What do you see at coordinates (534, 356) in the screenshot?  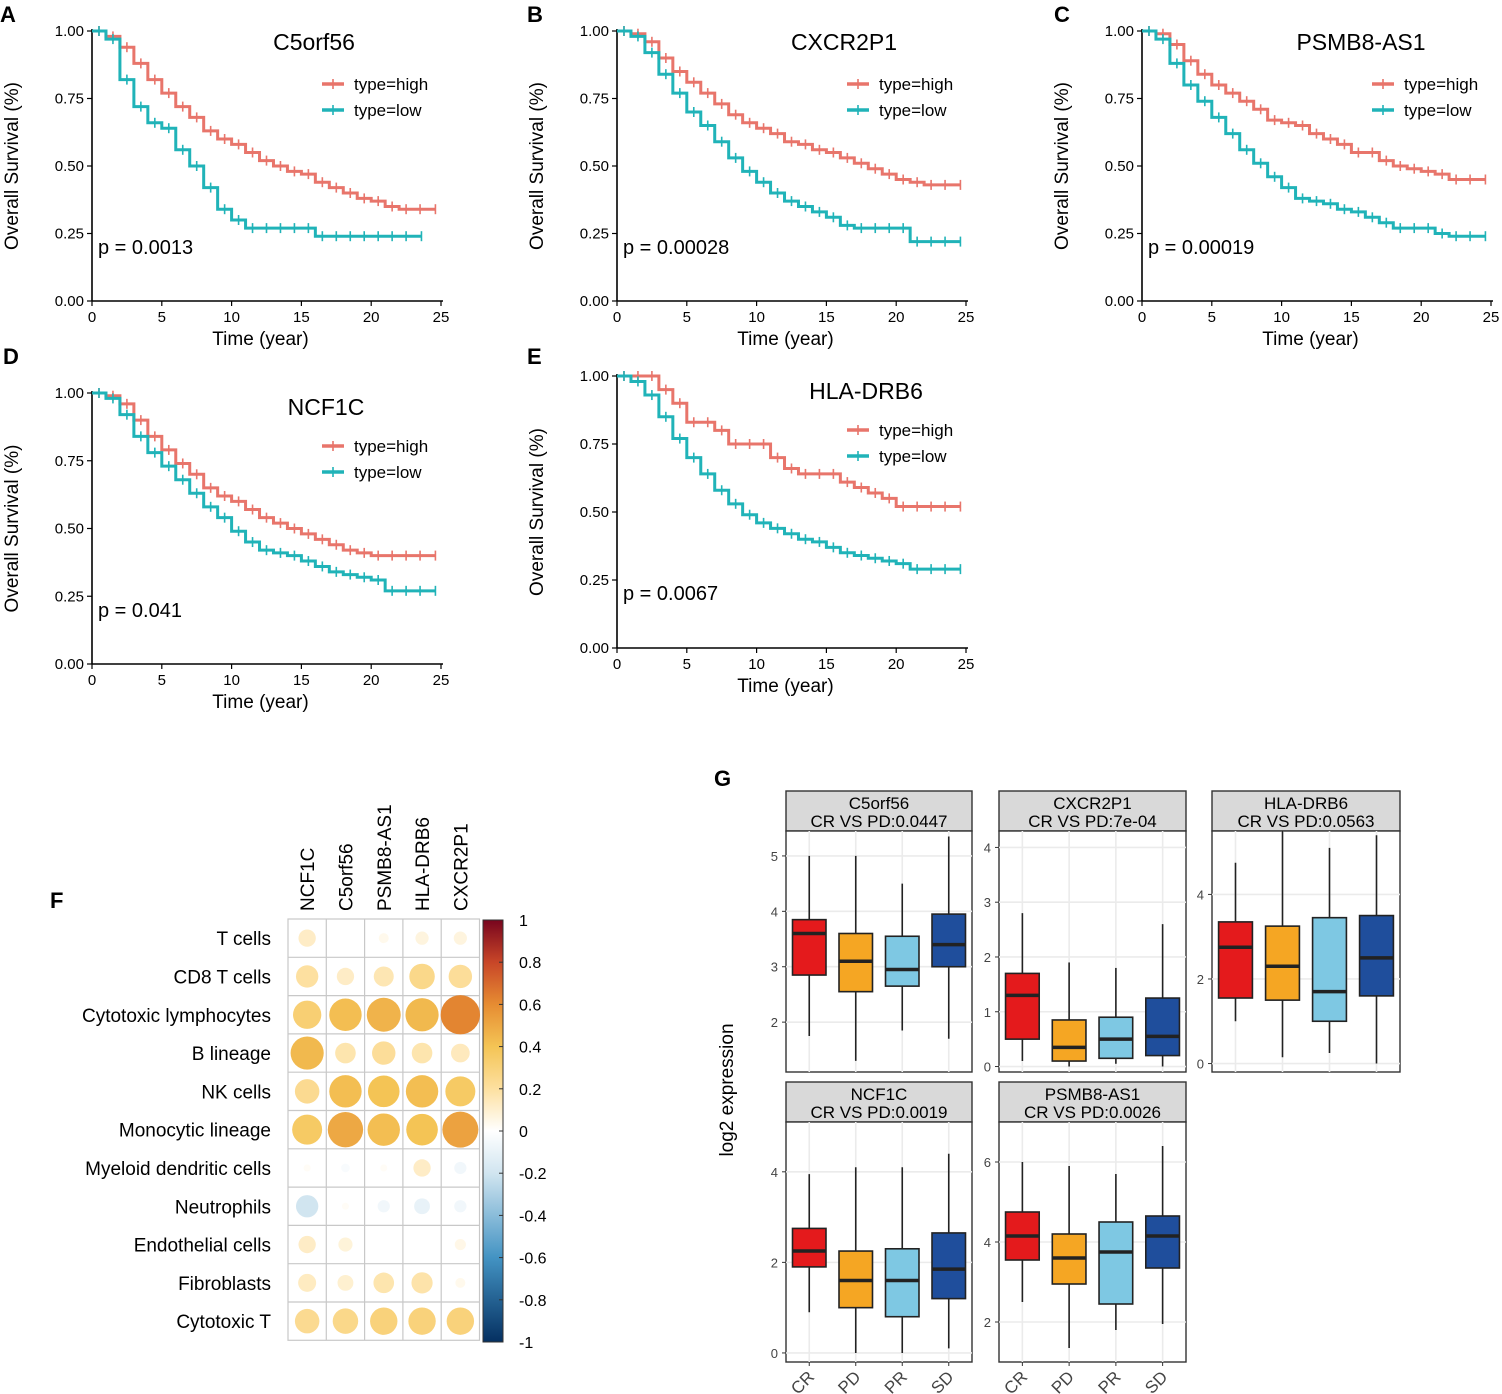 I see `panel-letter-e: E` at bounding box center [534, 356].